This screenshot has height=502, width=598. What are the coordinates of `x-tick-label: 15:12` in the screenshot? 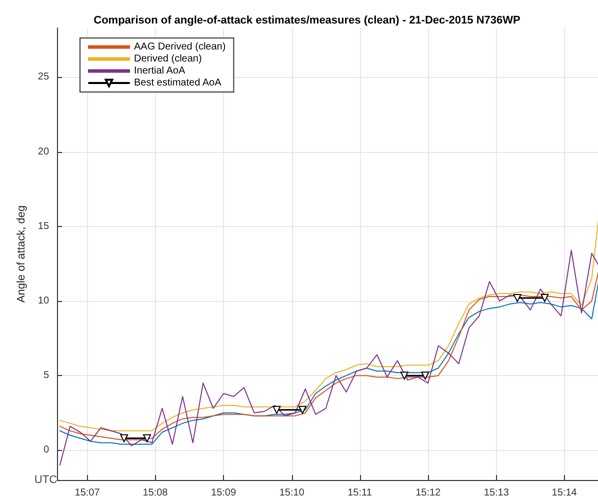 It's located at (429, 493).